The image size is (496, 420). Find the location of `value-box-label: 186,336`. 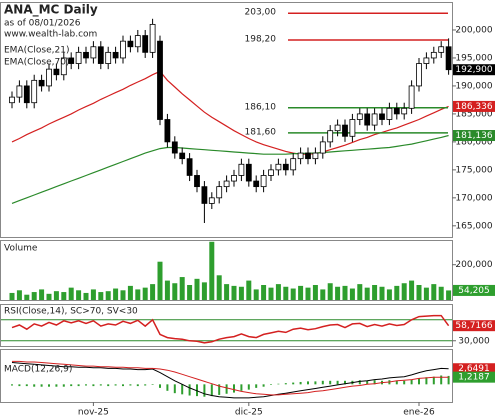

value-box-label: 186,336 is located at coordinates (473, 107).